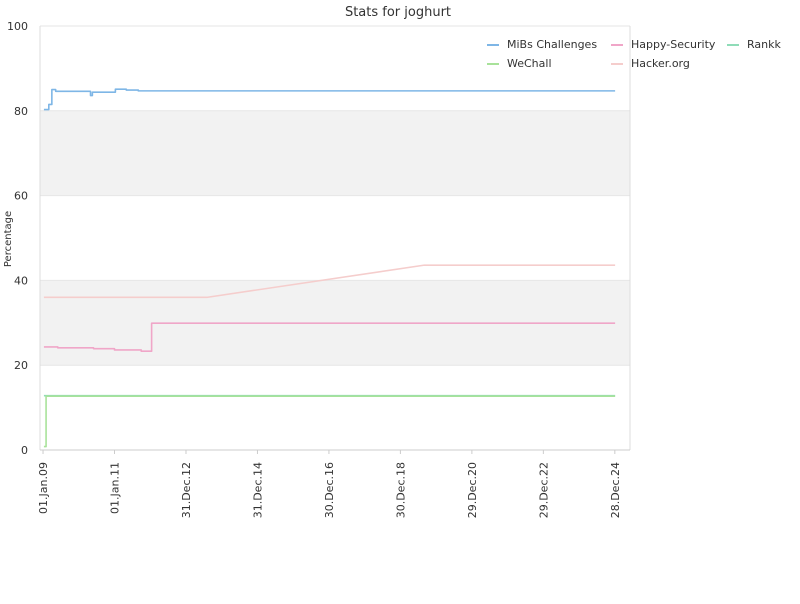 This screenshot has height=604, width=800. Describe the element at coordinates (335, 153) in the screenshot. I see `plot-band` at that location.